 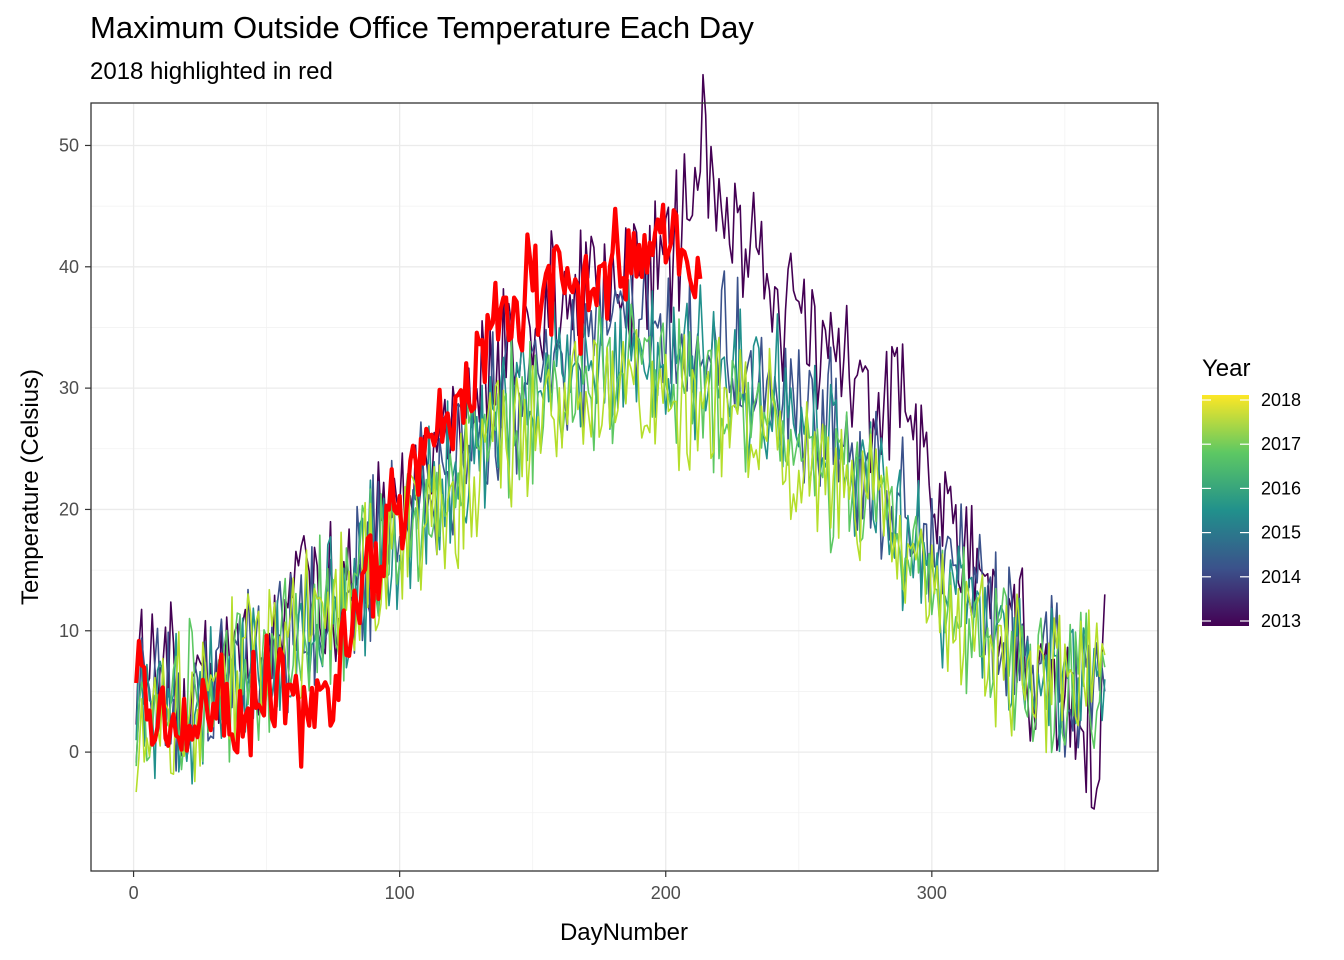 I want to click on x-tick-label: 200, so click(x=666, y=893).